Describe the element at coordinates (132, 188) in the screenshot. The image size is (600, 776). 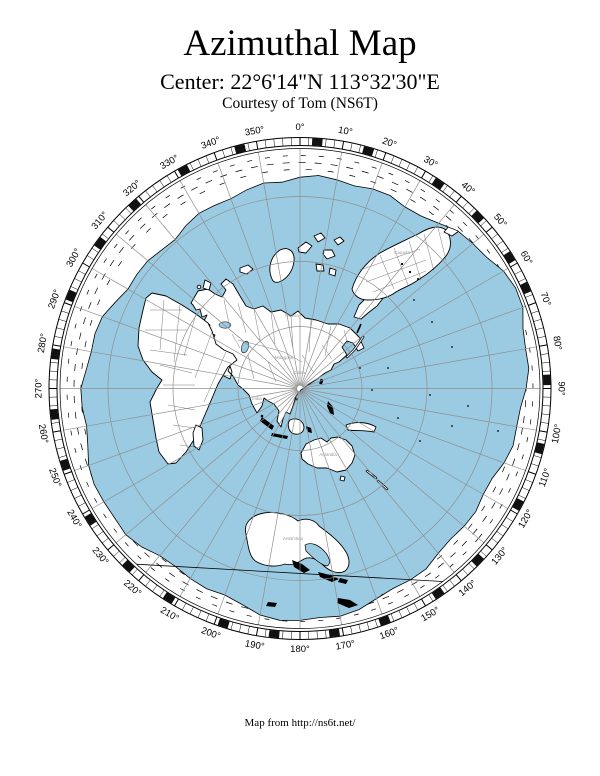
I see `bearing-label: 320°` at that location.